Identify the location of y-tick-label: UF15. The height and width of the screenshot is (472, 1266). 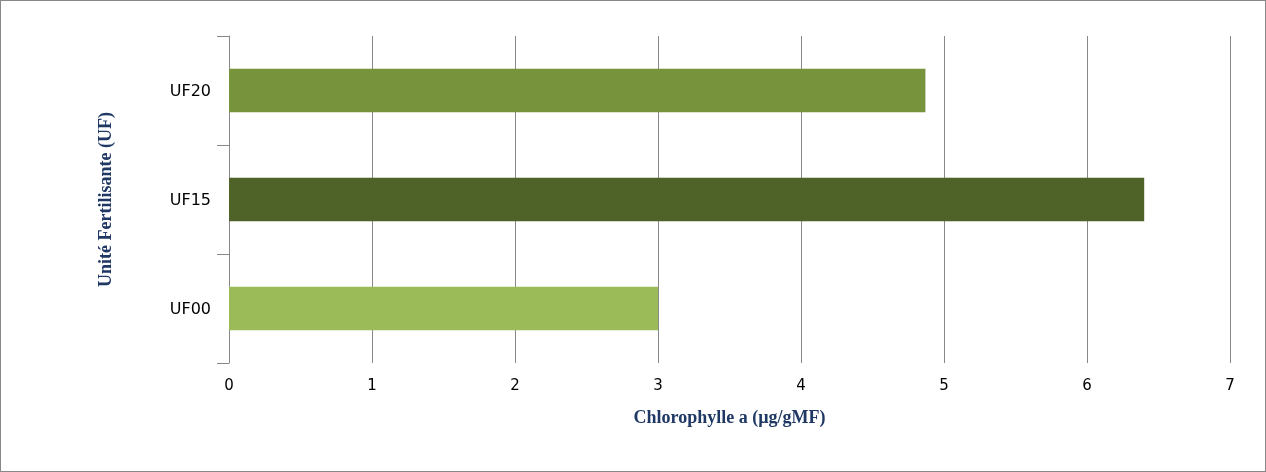
(190, 199).